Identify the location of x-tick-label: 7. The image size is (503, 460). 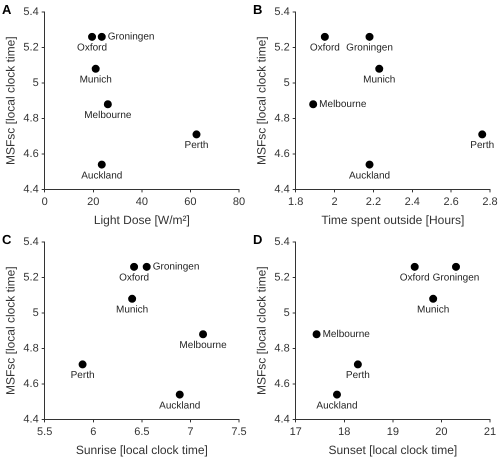
(190, 432).